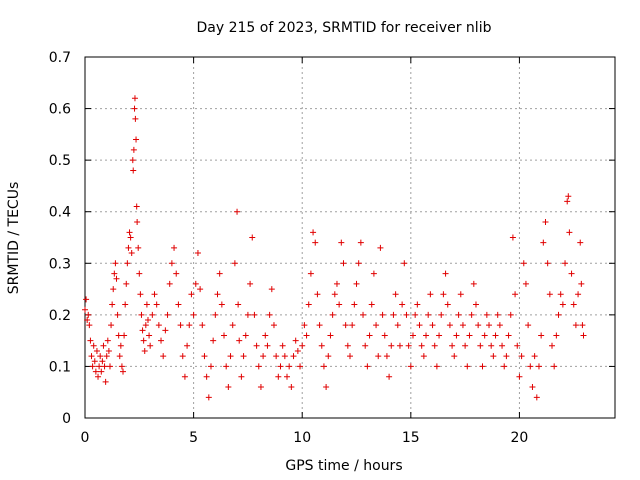  I want to click on y-tick-label: 0.3, so click(60, 264).